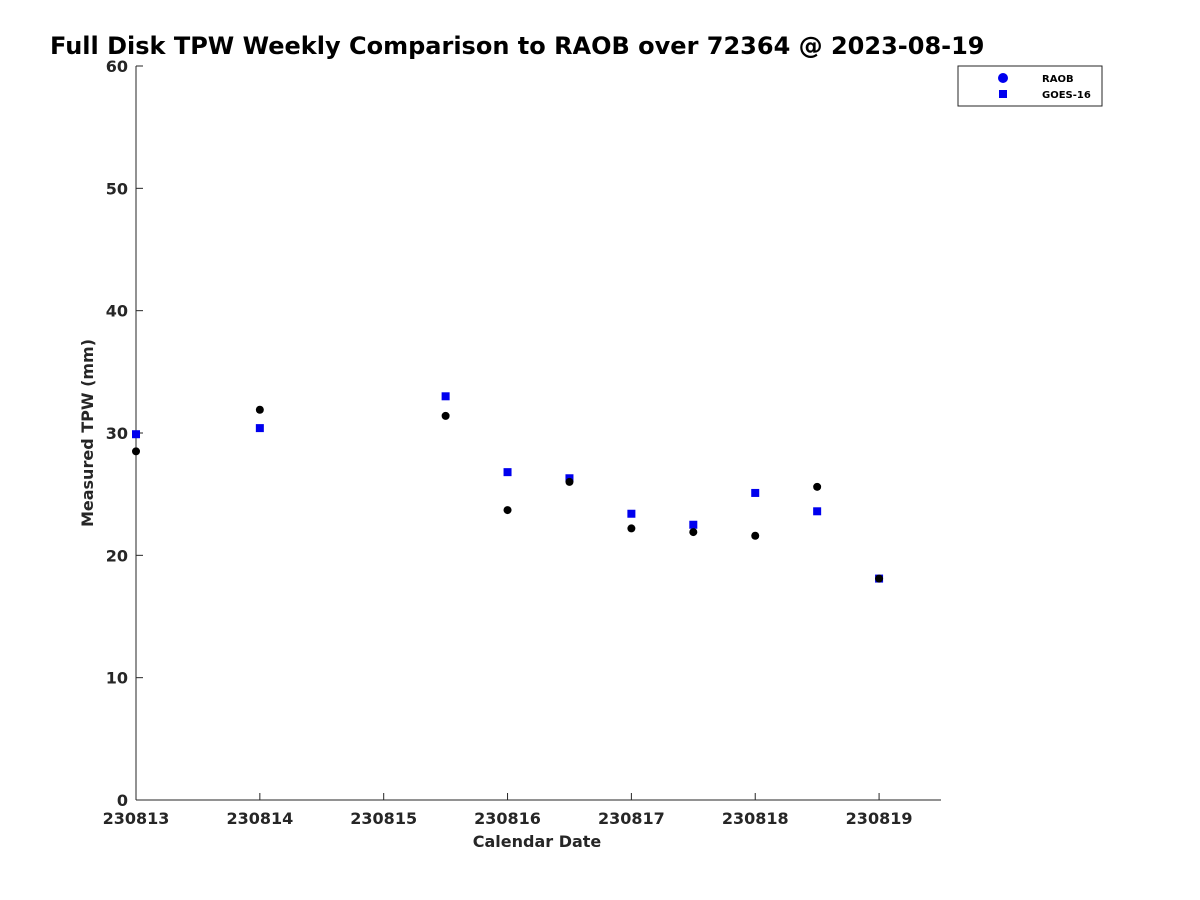 The width and height of the screenshot is (1200, 900). I want to click on y-tick-label: 10, so click(117, 678).